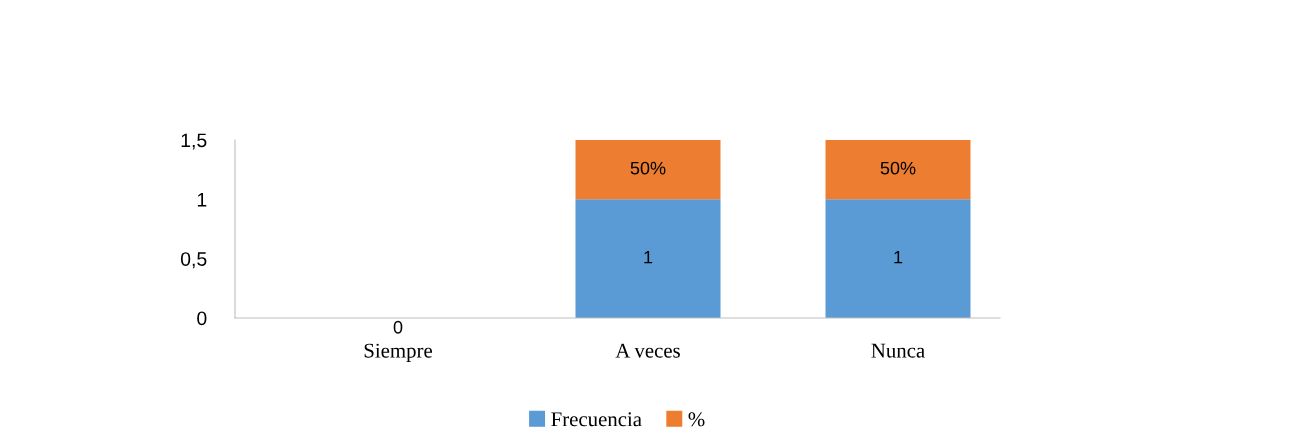  Describe the element at coordinates (898, 350) in the screenshot. I see `x-tick-label: Nunca` at that location.